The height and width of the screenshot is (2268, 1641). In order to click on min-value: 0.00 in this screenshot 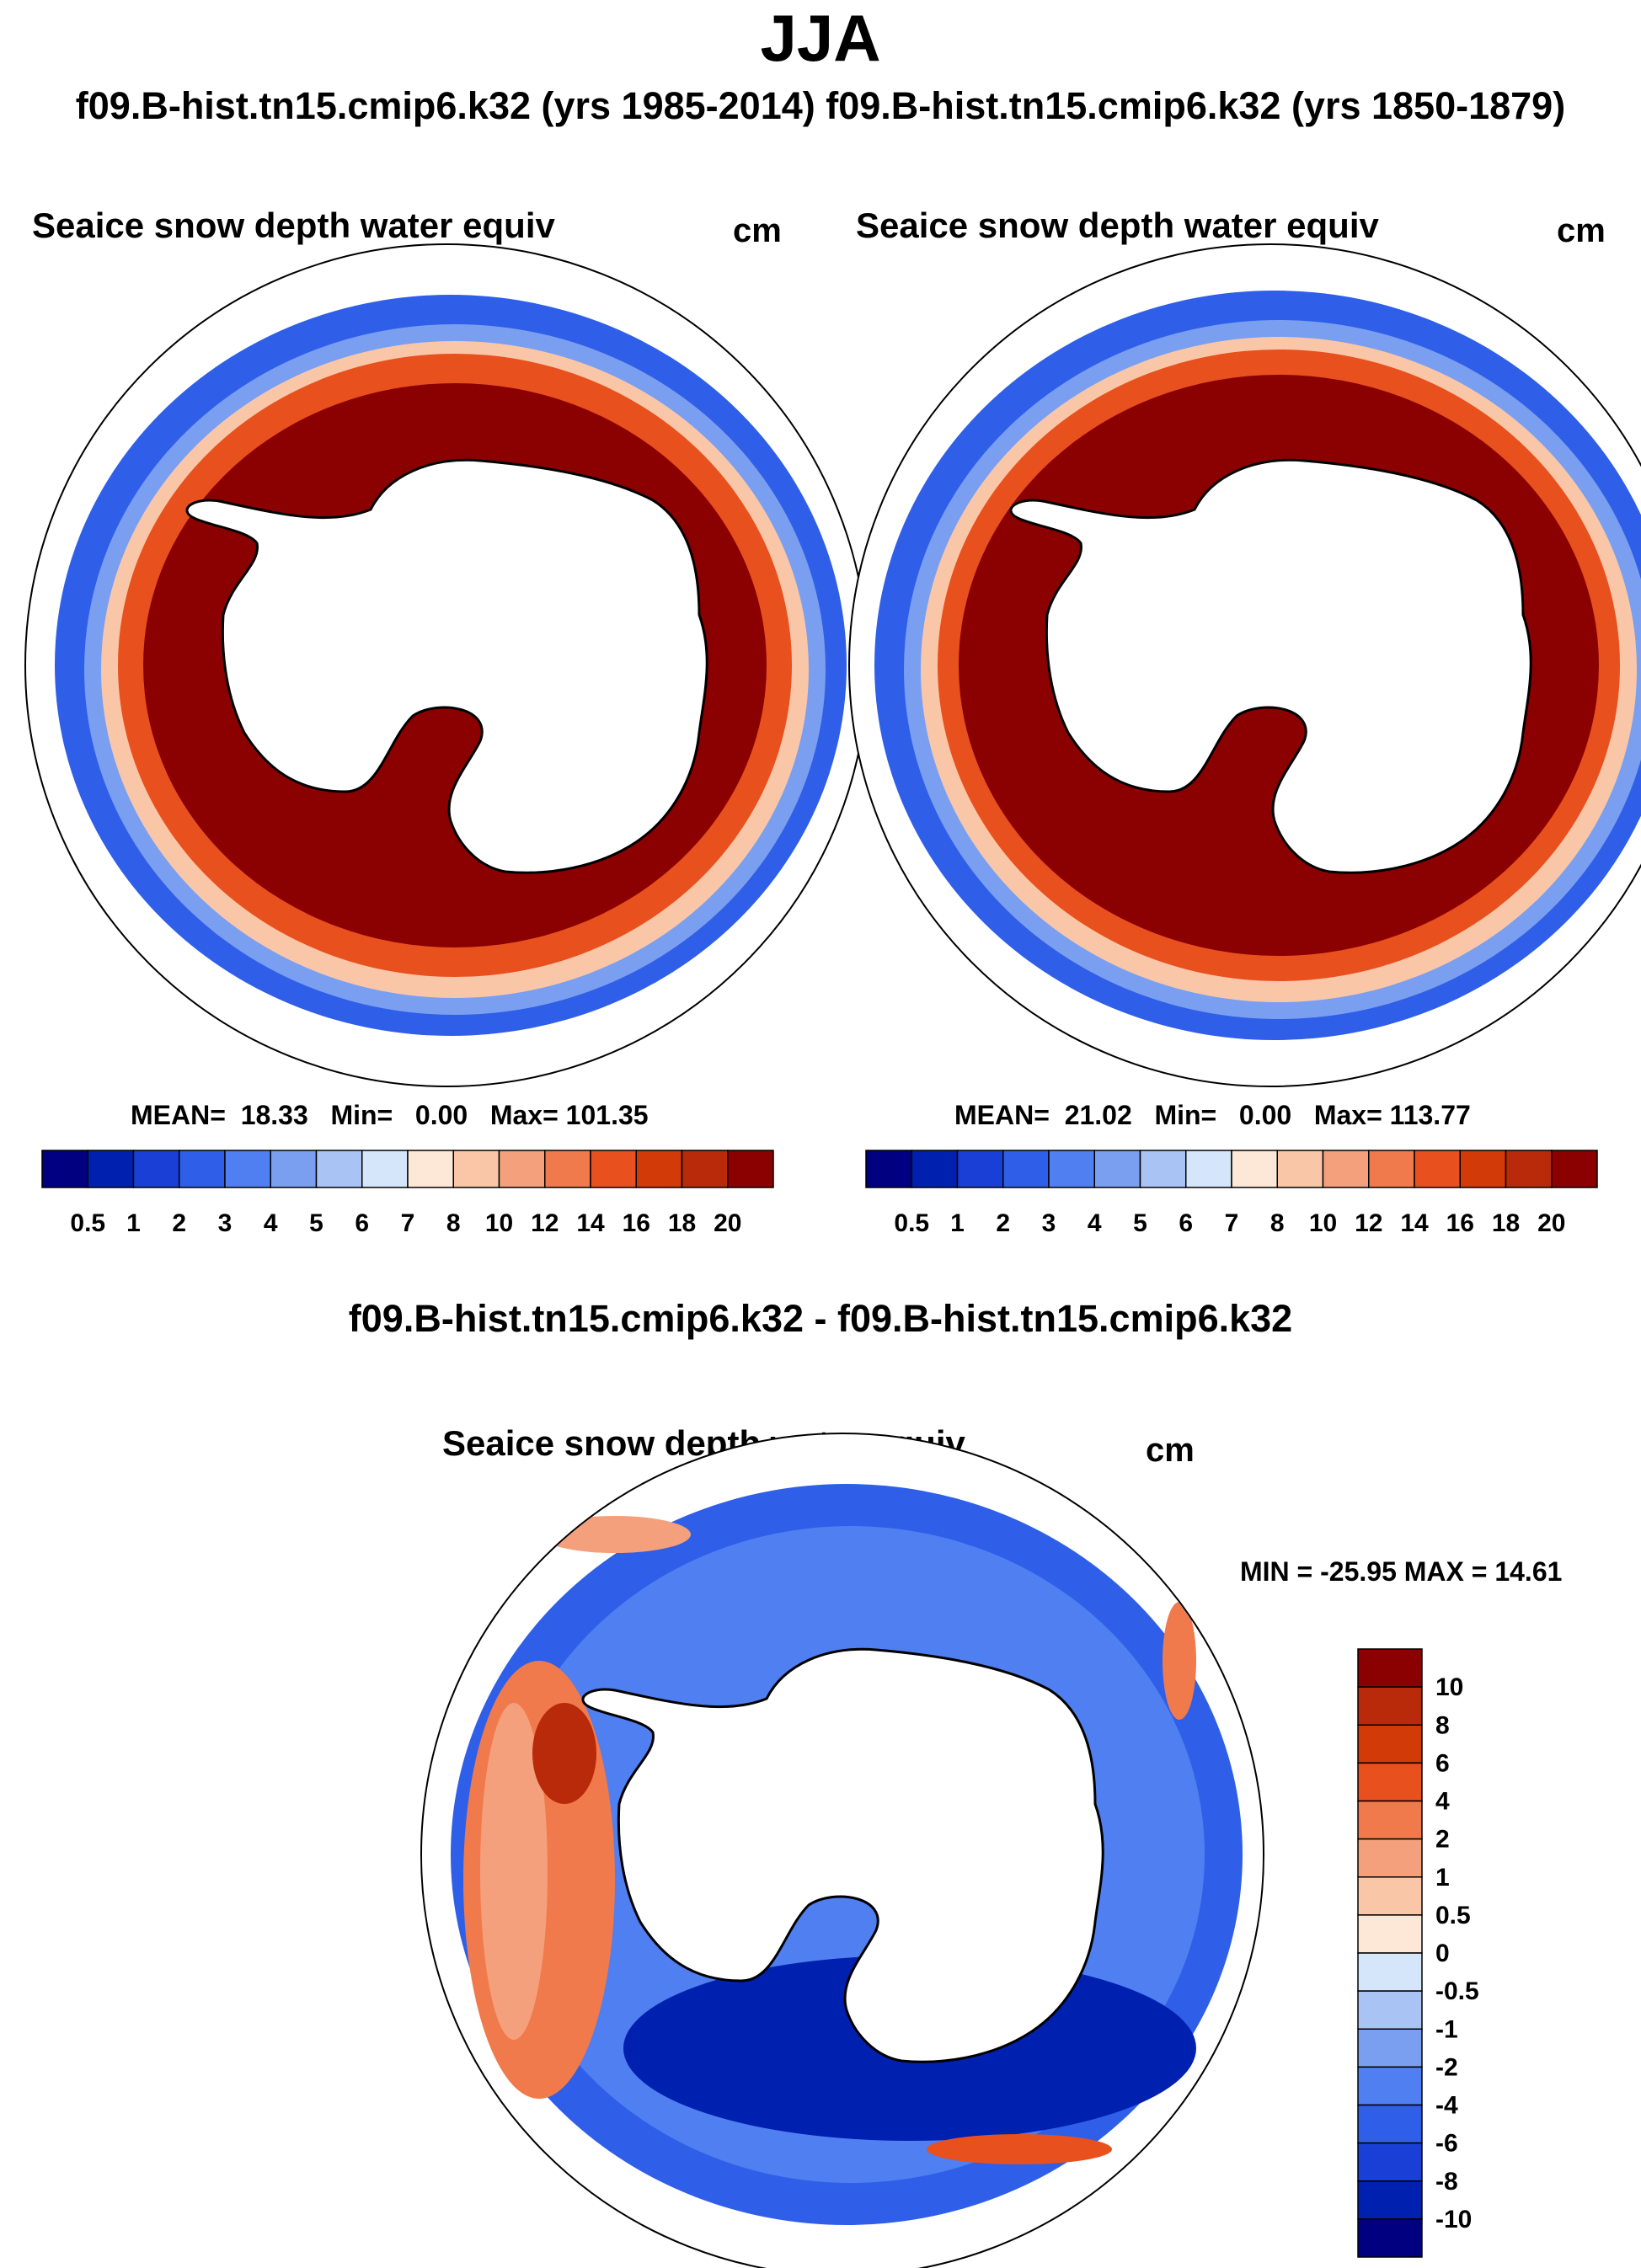, I will do `click(1265, 1115)`.